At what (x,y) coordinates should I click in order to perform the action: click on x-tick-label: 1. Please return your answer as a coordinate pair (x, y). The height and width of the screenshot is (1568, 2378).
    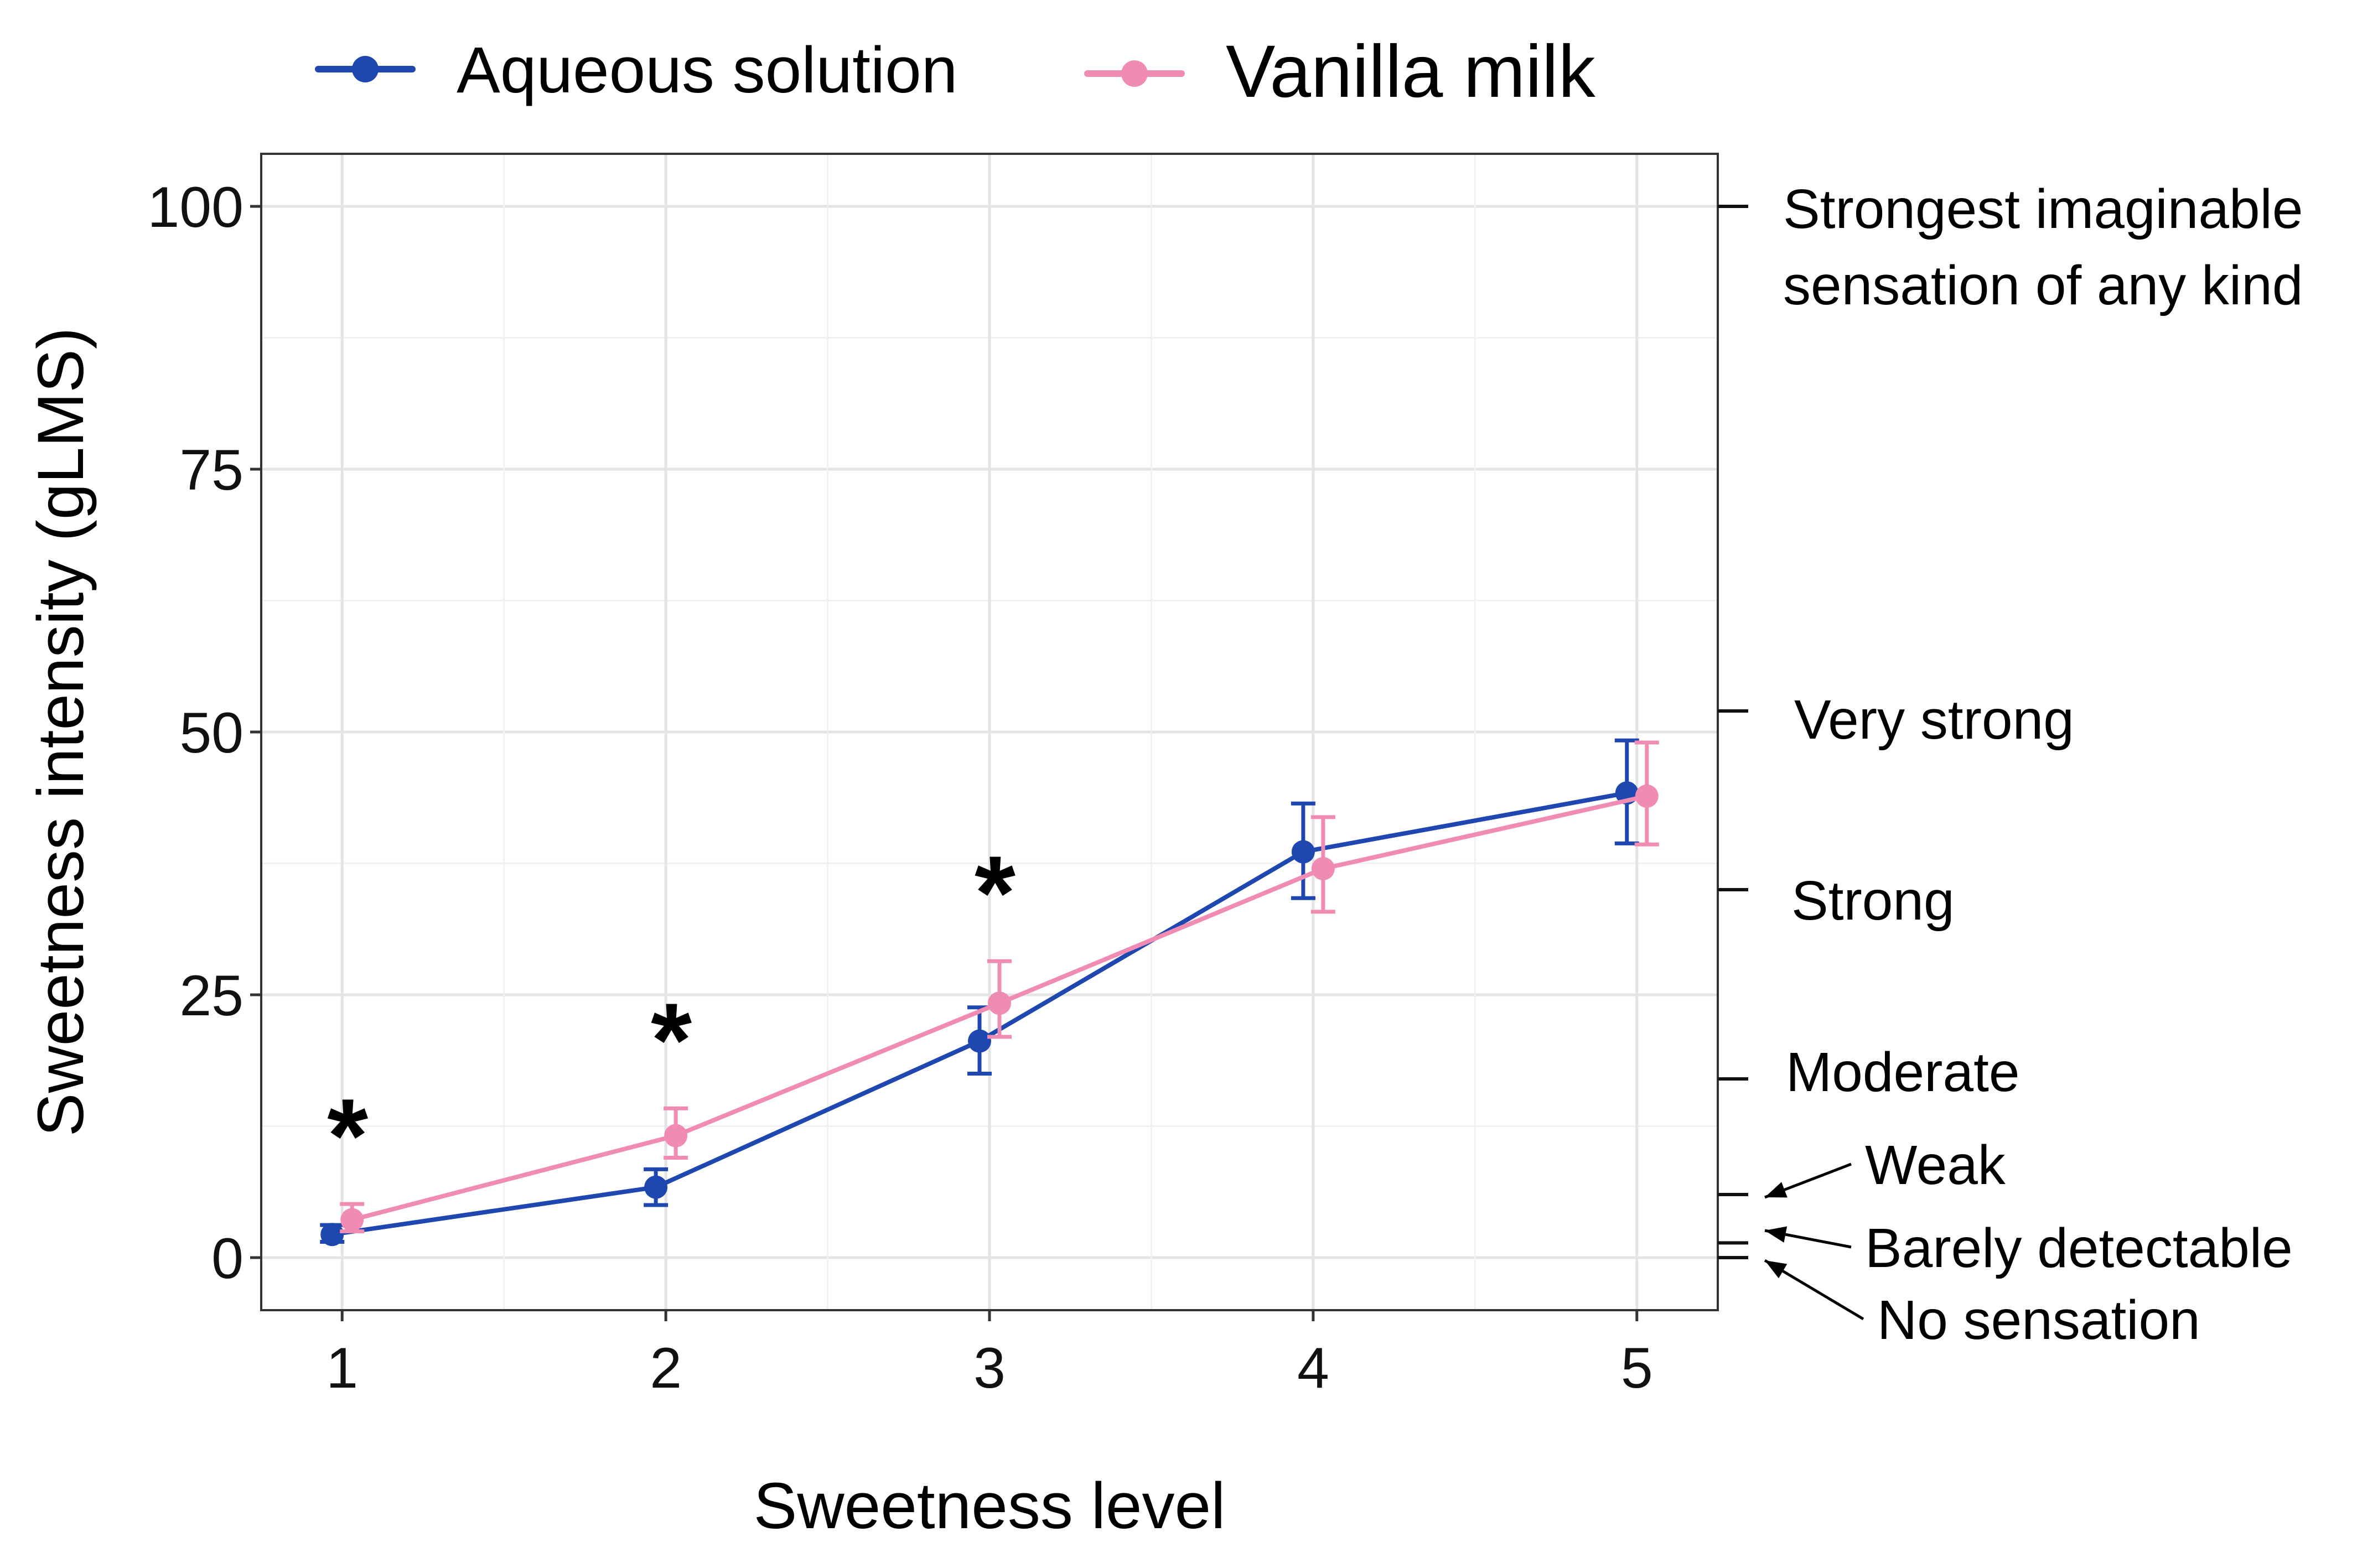
    Looking at the image, I should click on (342, 1368).